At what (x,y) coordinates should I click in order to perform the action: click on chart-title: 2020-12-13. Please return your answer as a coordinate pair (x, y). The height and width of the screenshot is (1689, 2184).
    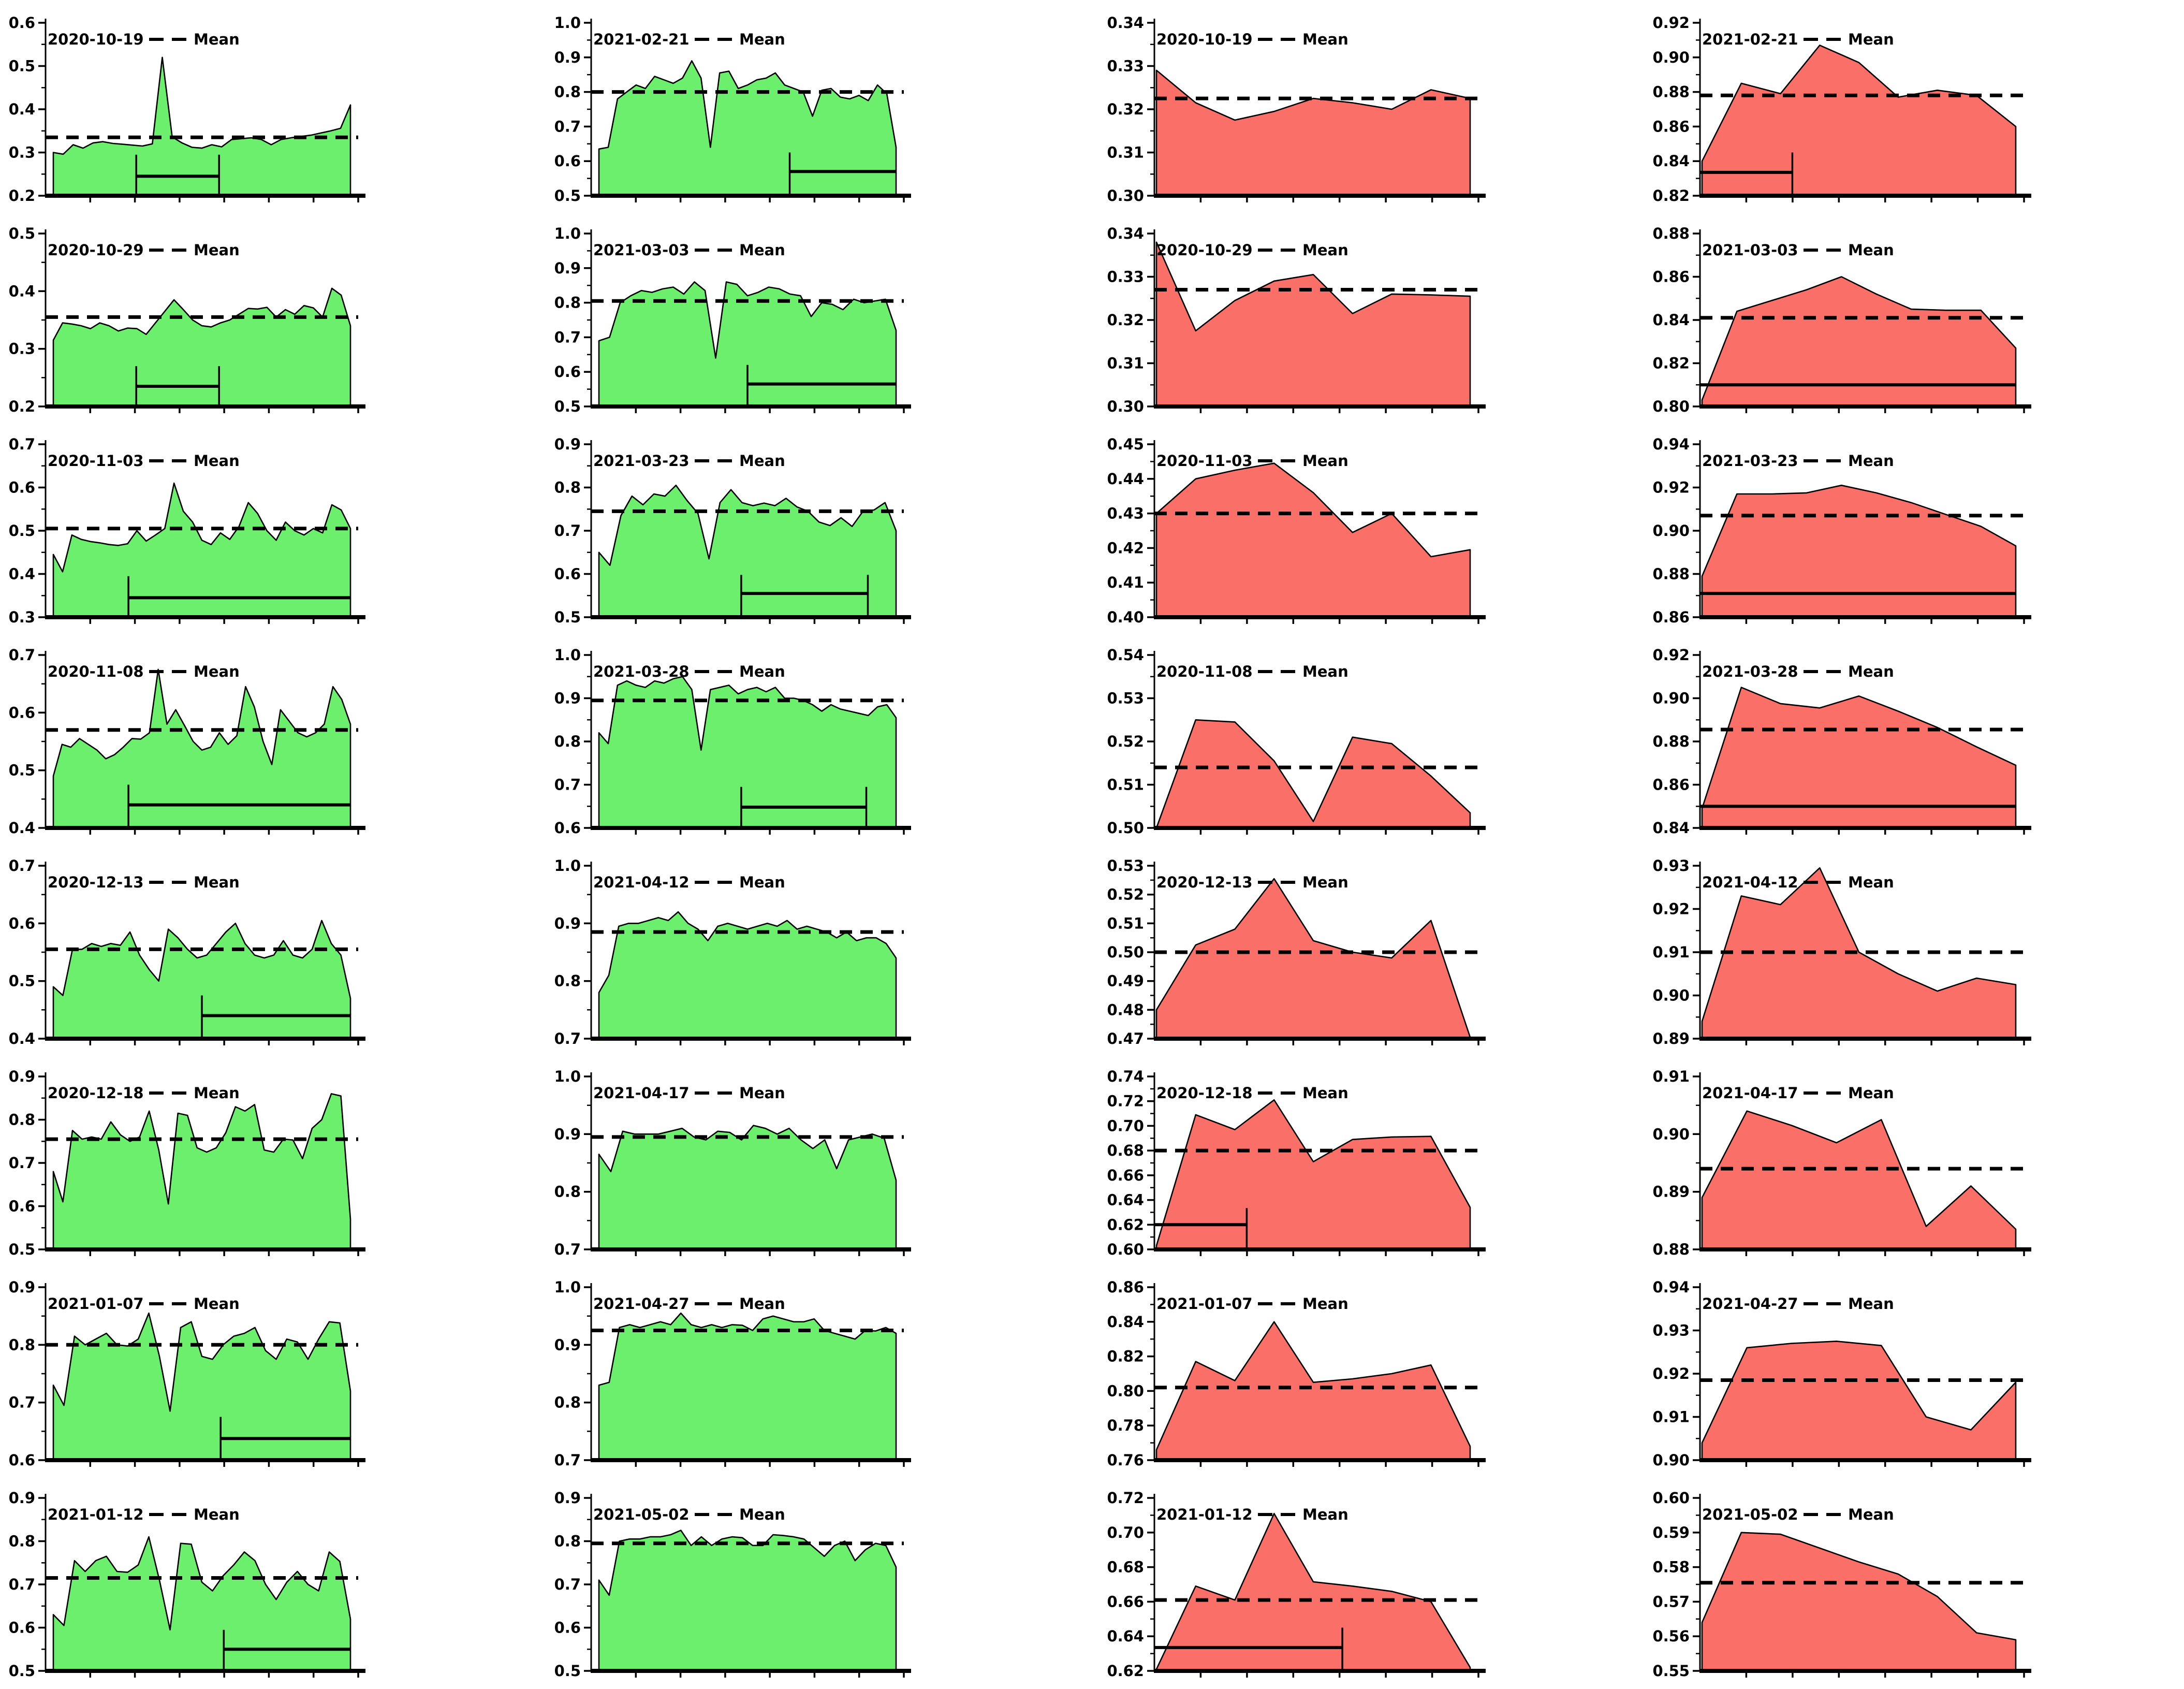
    Looking at the image, I should click on (96, 882).